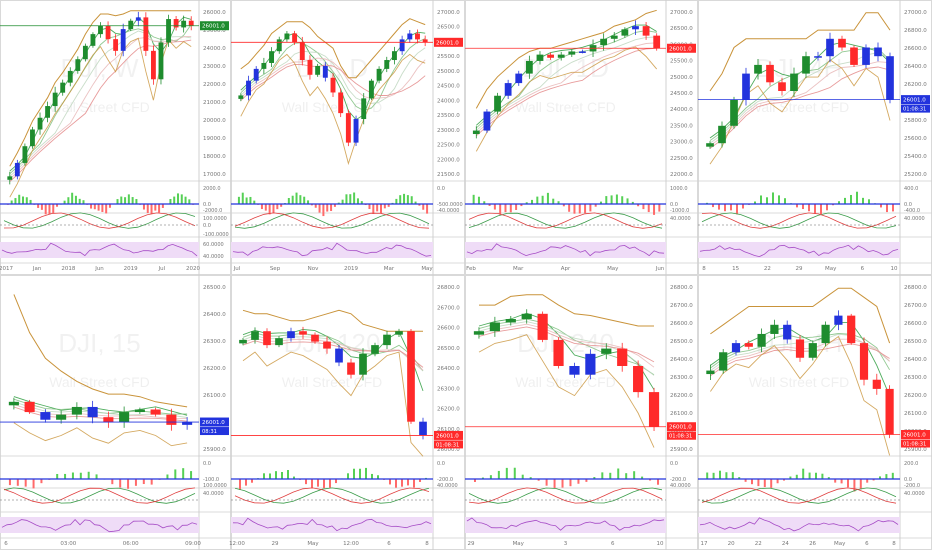 The image size is (932, 550). What do you see at coordinates (911, 464) in the screenshot?
I see `indicator-tick-label: 200.0` at bounding box center [911, 464].